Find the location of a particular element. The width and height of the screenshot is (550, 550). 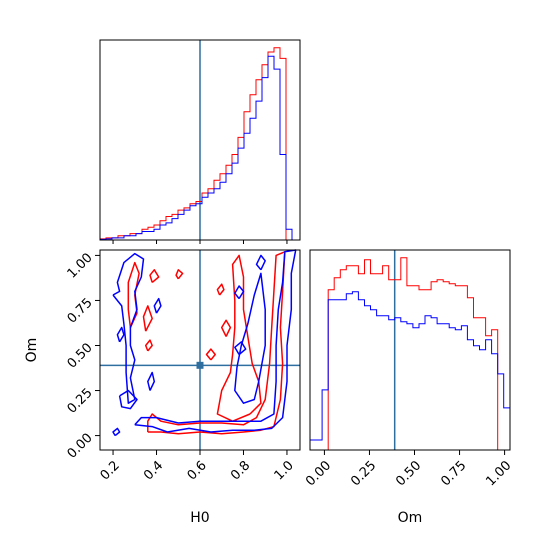

contour-truth-point is located at coordinates (200, 365).